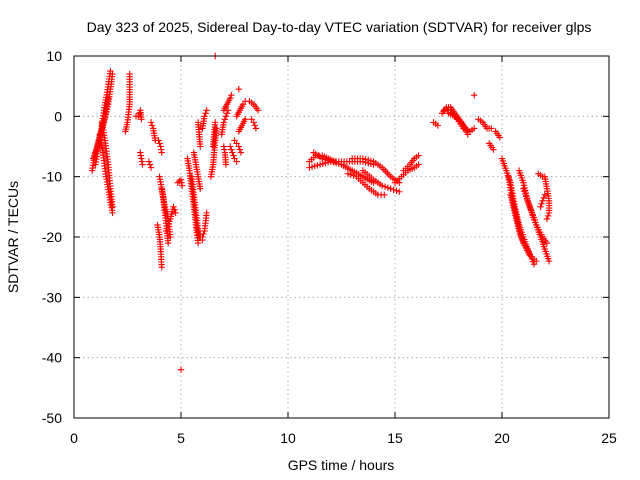  Describe the element at coordinates (54, 56) in the screenshot. I see `y-tick-label: 10` at that location.